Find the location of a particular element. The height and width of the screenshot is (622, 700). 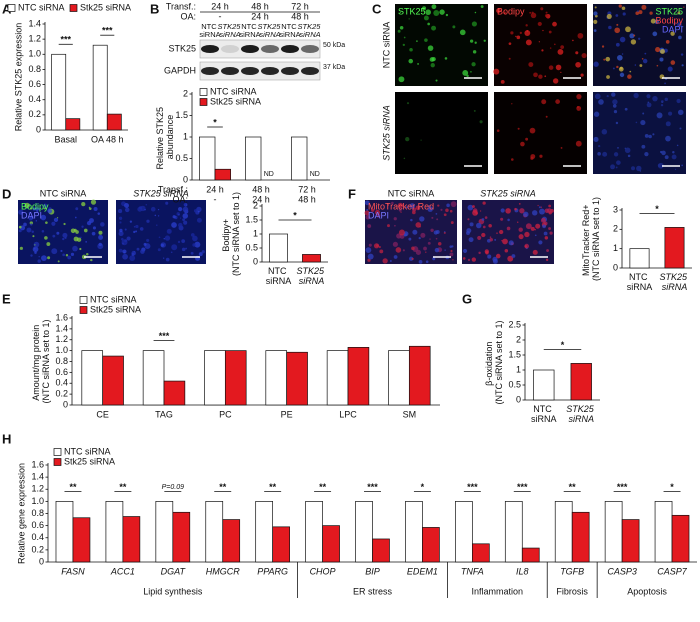

x-tick-label: ACC1 is located at coordinates (122, 571).